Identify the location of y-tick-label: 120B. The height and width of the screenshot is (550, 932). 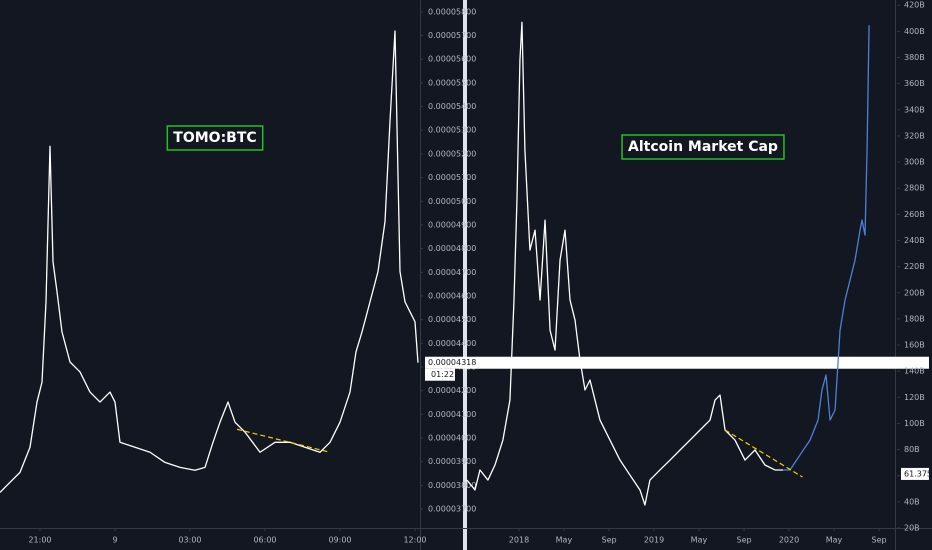
(914, 397).